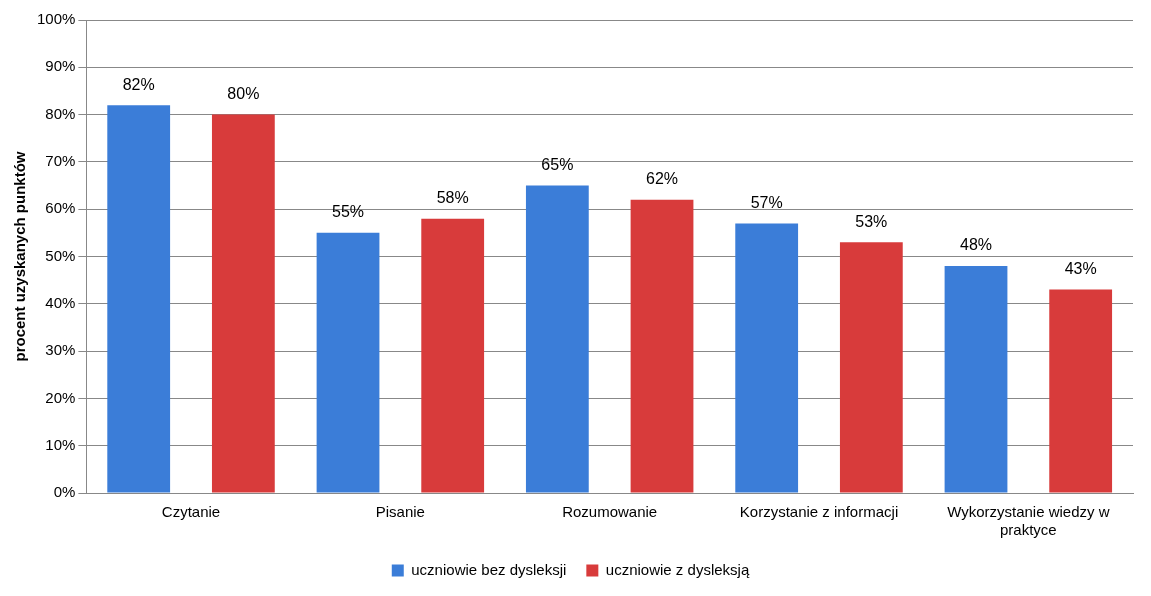  I want to click on y-tick-label: 80%, so click(60, 113).